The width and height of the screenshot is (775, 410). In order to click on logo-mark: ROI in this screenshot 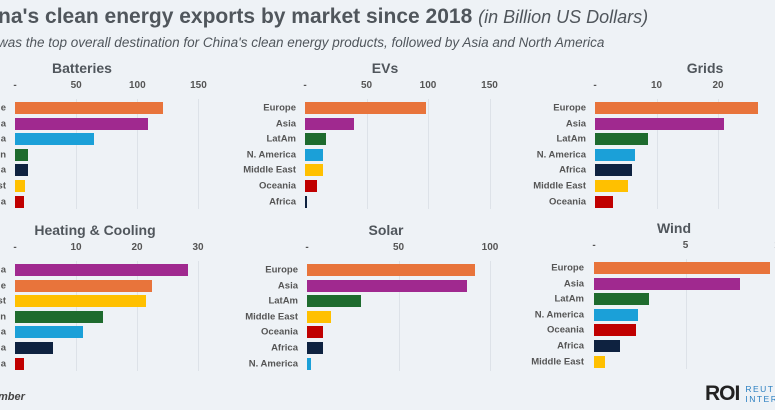, I will do `click(722, 393)`.